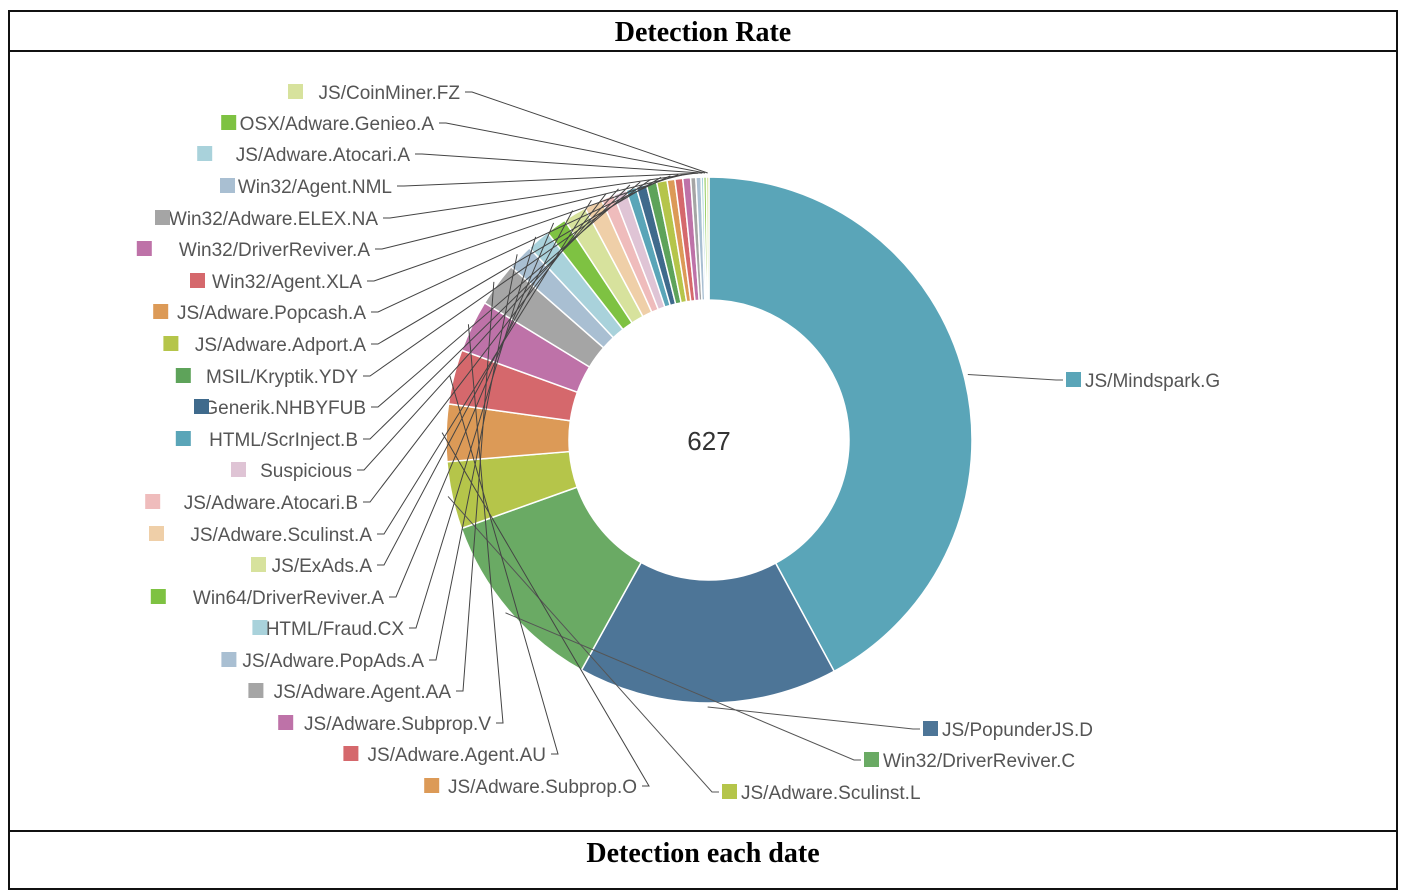 The image size is (1402, 890). I want to click on legend-swatch-js-adware-subprop-v, so click(286, 722).